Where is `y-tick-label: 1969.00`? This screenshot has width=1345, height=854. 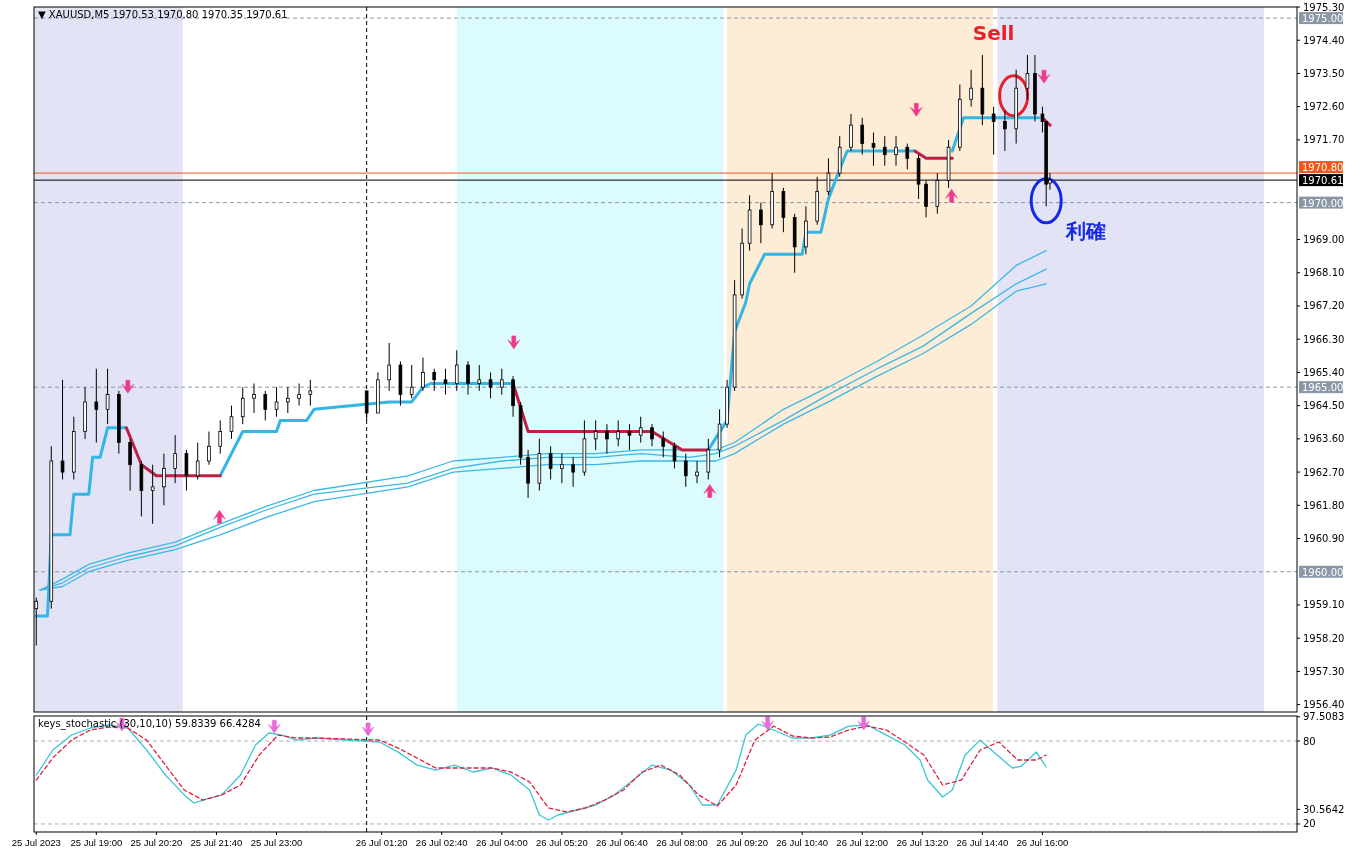
y-tick-label: 1969.00 is located at coordinates (1324, 240).